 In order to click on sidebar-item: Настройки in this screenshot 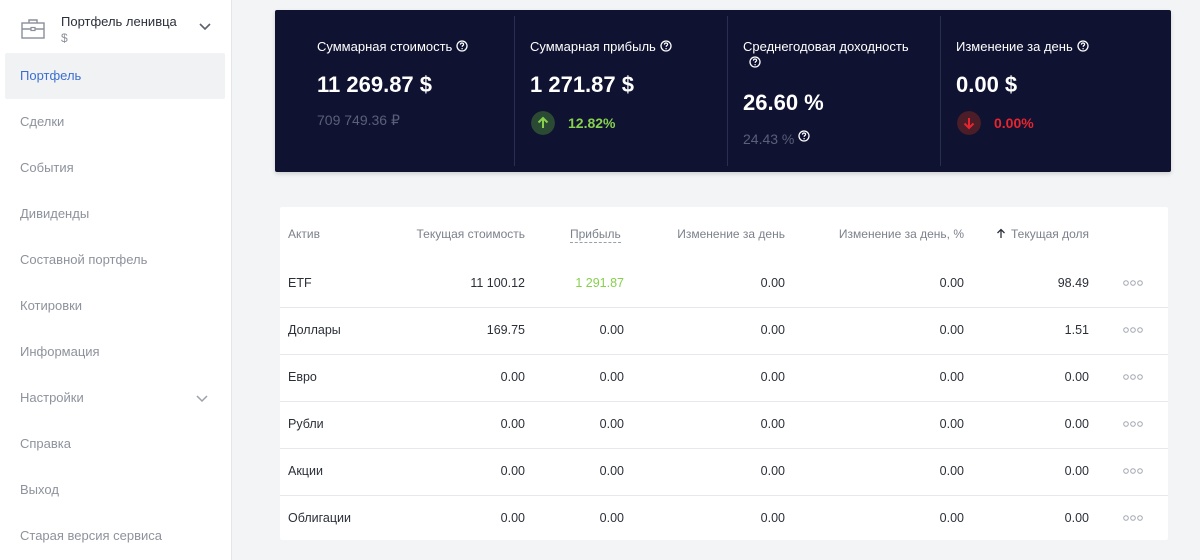, I will do `click(116, 398)`.